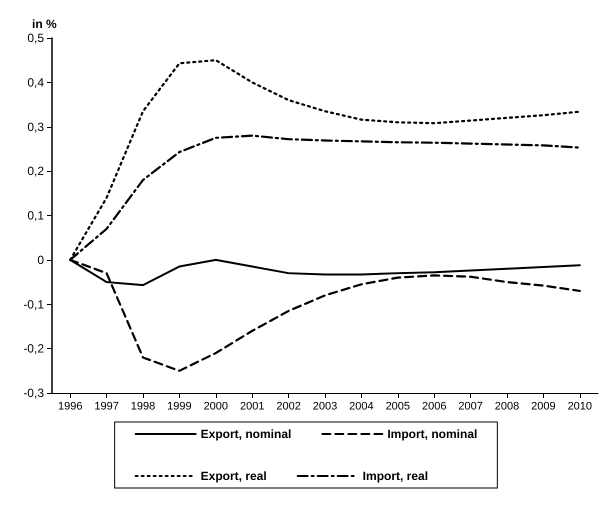 The width and height of the screenshot is (612, 512). I want to click on x-tick-label: 2005, so click(398, 406).